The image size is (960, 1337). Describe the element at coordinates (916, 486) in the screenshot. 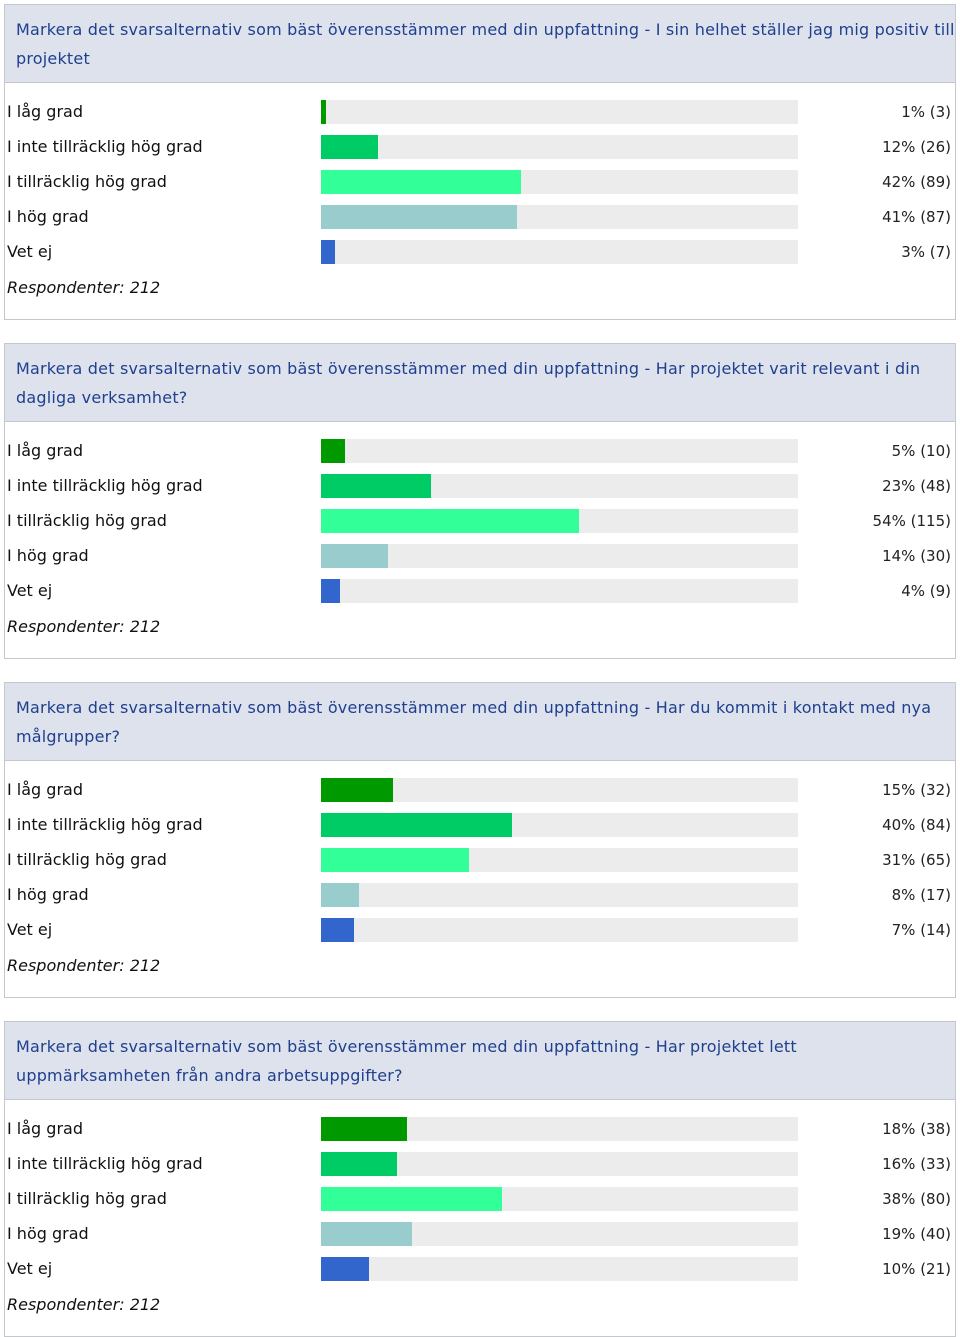

I see `value-label: 23% (48)` at that location.